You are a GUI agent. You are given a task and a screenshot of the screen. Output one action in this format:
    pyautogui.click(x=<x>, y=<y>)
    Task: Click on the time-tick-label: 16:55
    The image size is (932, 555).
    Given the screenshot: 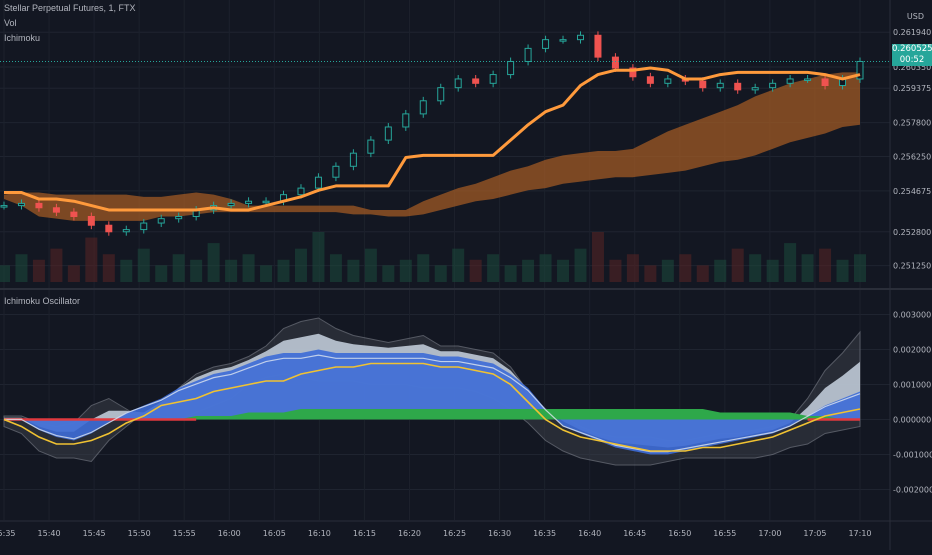 What is the action you would take?
    pyautogui.click(x=724, y=533)
    